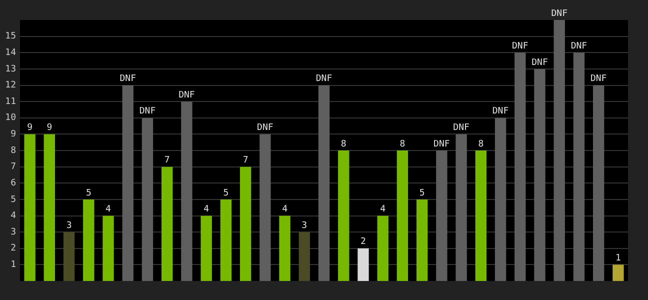 The width and height of the screenshot is (648, 300). I want to click on y-tick-label: 8, so click(13, 151).